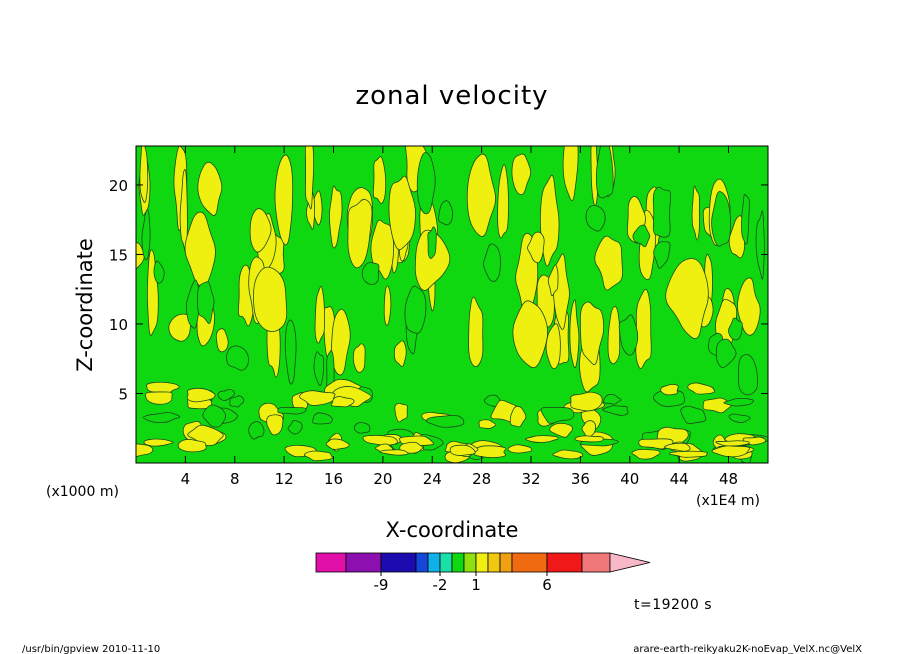 This screenshot has height=654, width=904. What do you see at coordinates (728, 501) in the screenshot?
I see `x-axis-unit: (x1E4 m)` at bounding box center [728, 501].